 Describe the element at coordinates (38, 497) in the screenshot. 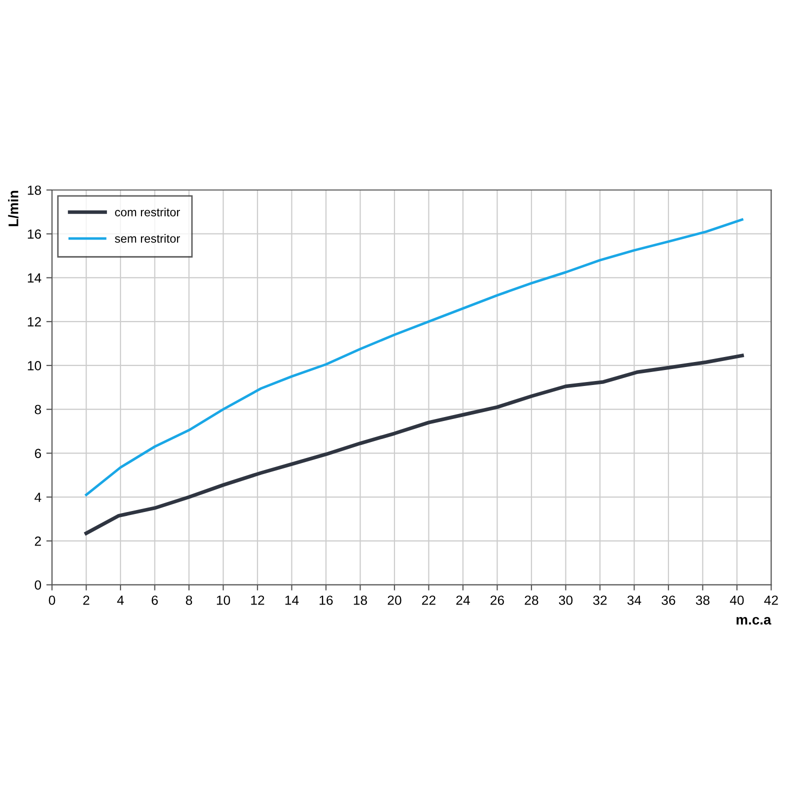

I see `y-tick-label: 4` at that location.